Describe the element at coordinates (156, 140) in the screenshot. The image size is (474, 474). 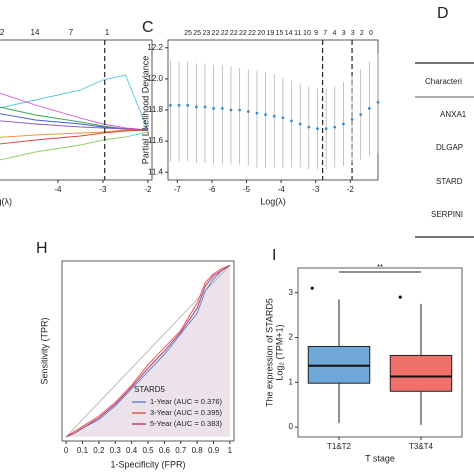
I see `y-tick-label: 11.6` at that location.